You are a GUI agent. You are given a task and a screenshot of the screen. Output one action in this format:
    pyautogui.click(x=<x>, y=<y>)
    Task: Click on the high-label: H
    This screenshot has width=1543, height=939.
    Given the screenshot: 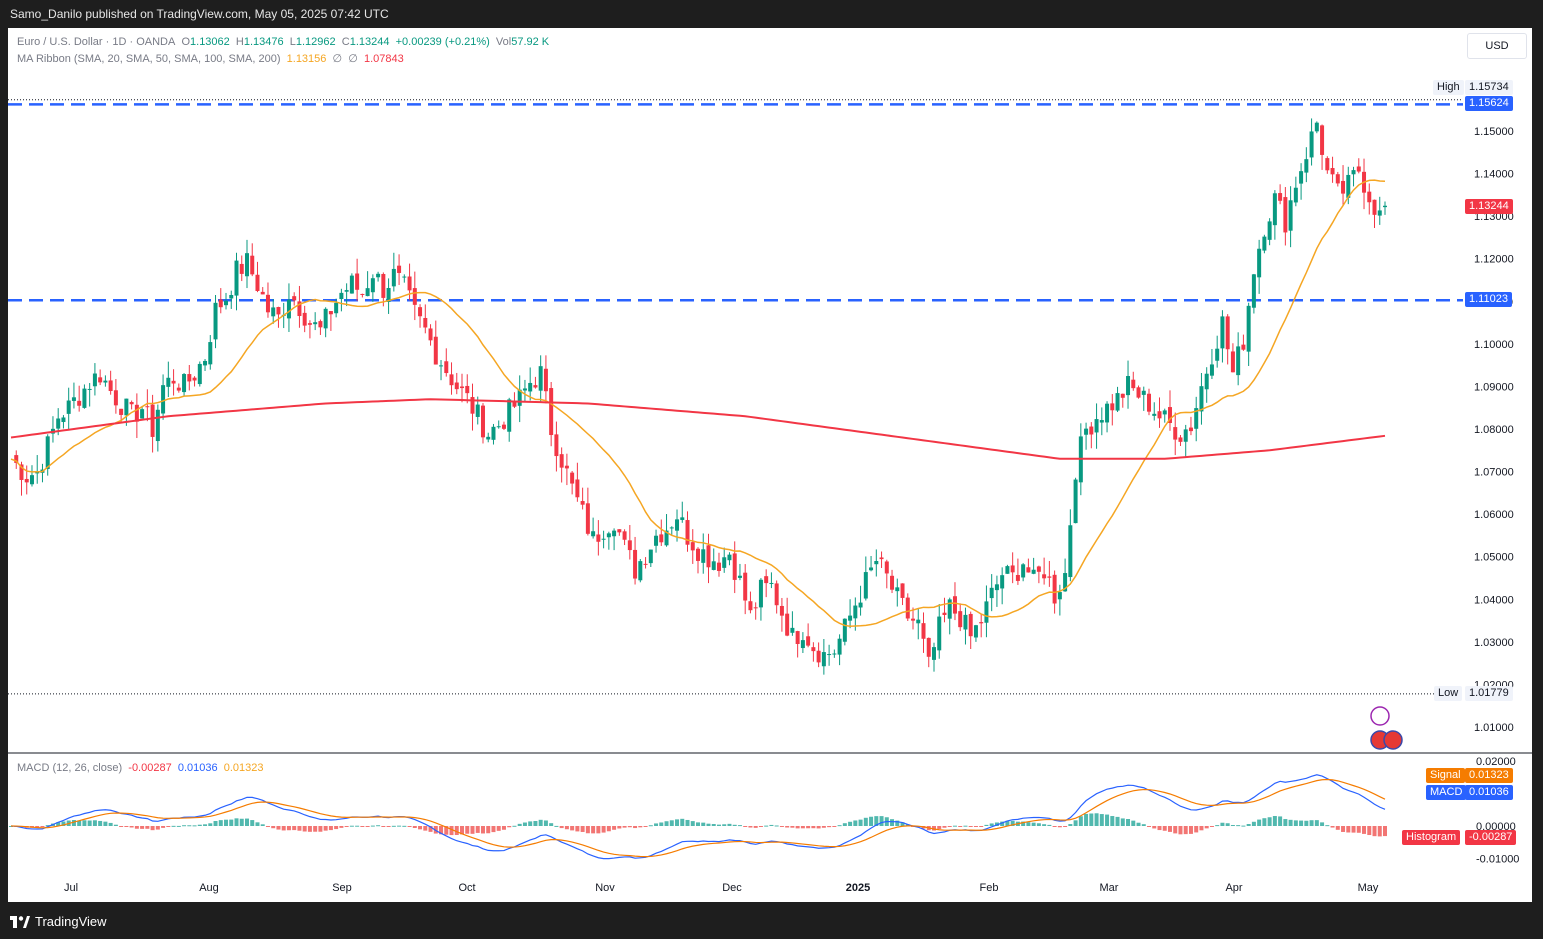 What is the action you would take?
    pyautogui.click(x=239, y=42)
    